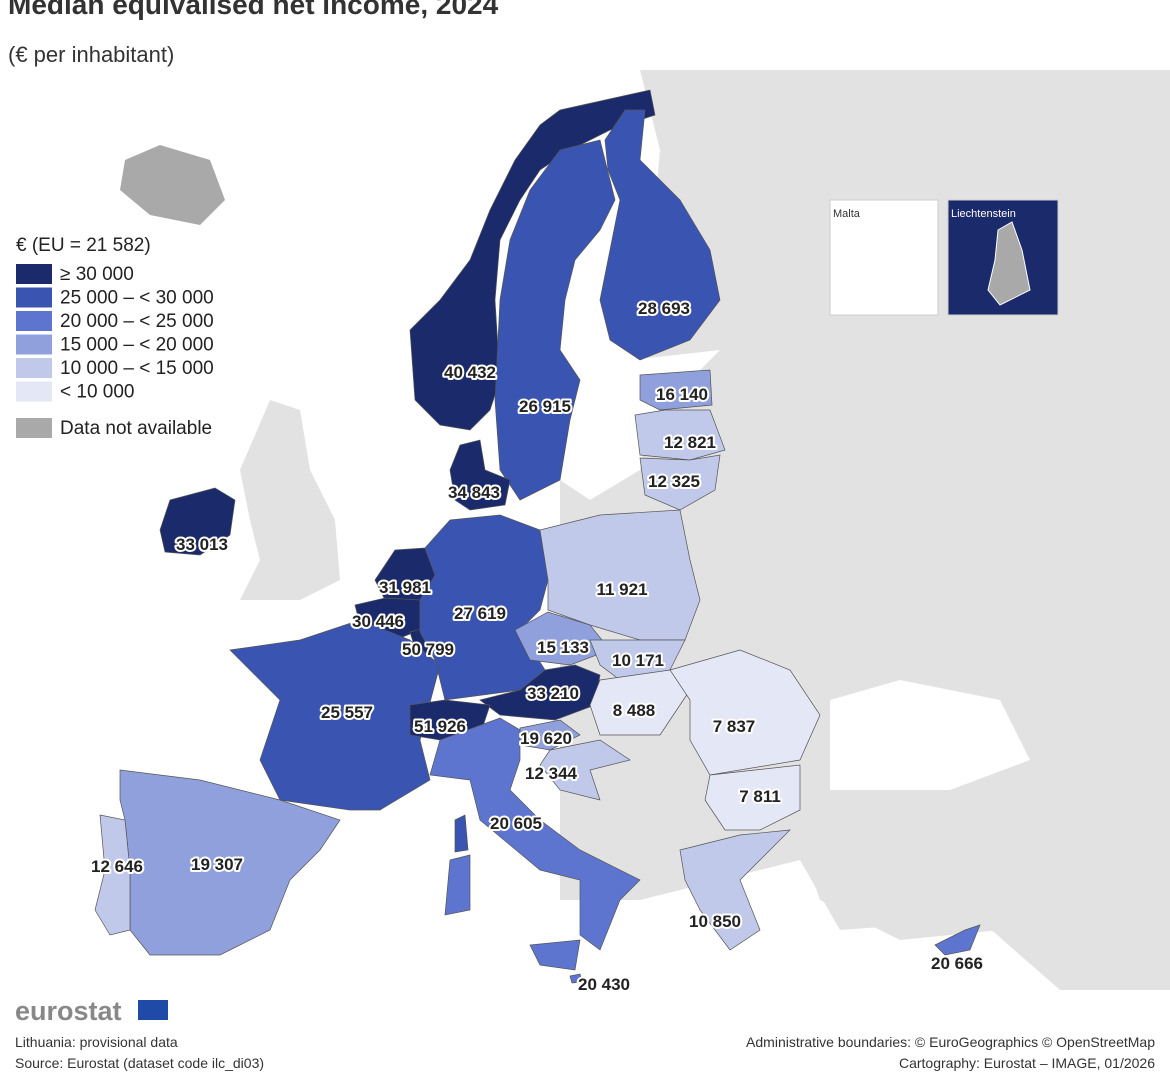  Describe the element at coordinates (153, 1010) in the screenshot. I see `logo-flag` at that location.